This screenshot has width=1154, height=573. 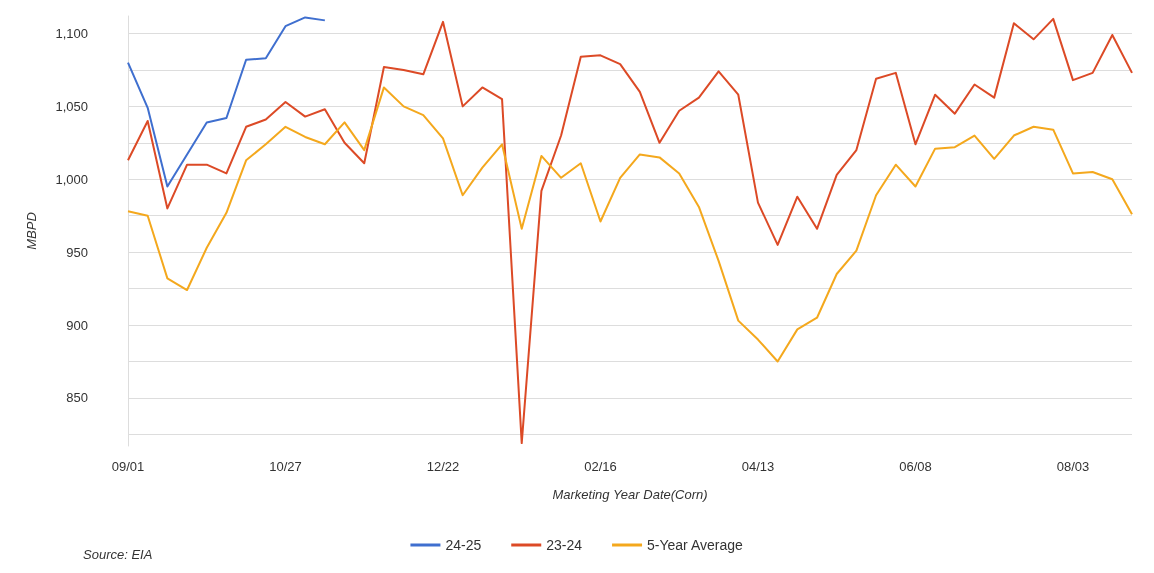 What do you see at coordinates (226, 102) in the screenshot?
I see `line-series` at bounding box center [226, 102].